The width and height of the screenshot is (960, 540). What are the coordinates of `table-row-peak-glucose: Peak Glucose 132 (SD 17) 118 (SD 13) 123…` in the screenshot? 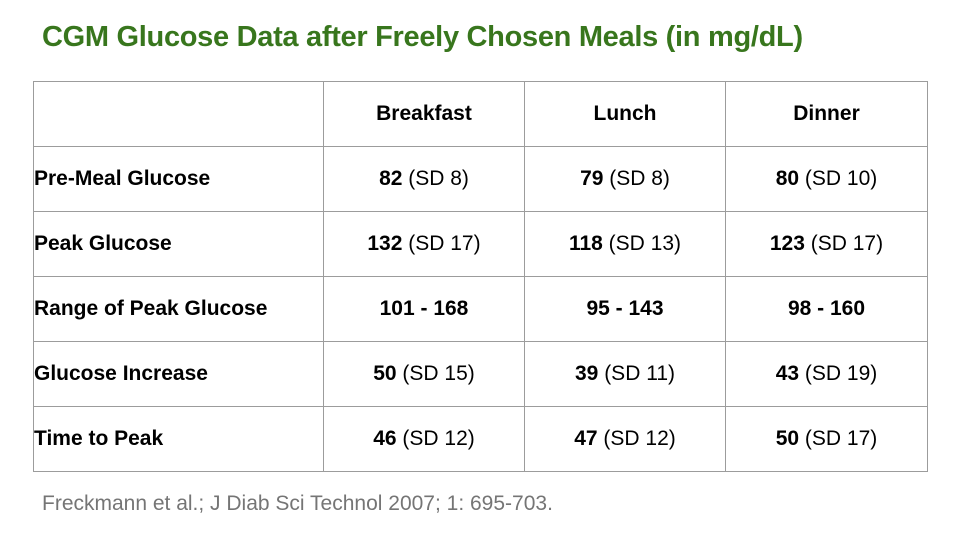 It's located at (480, 244).